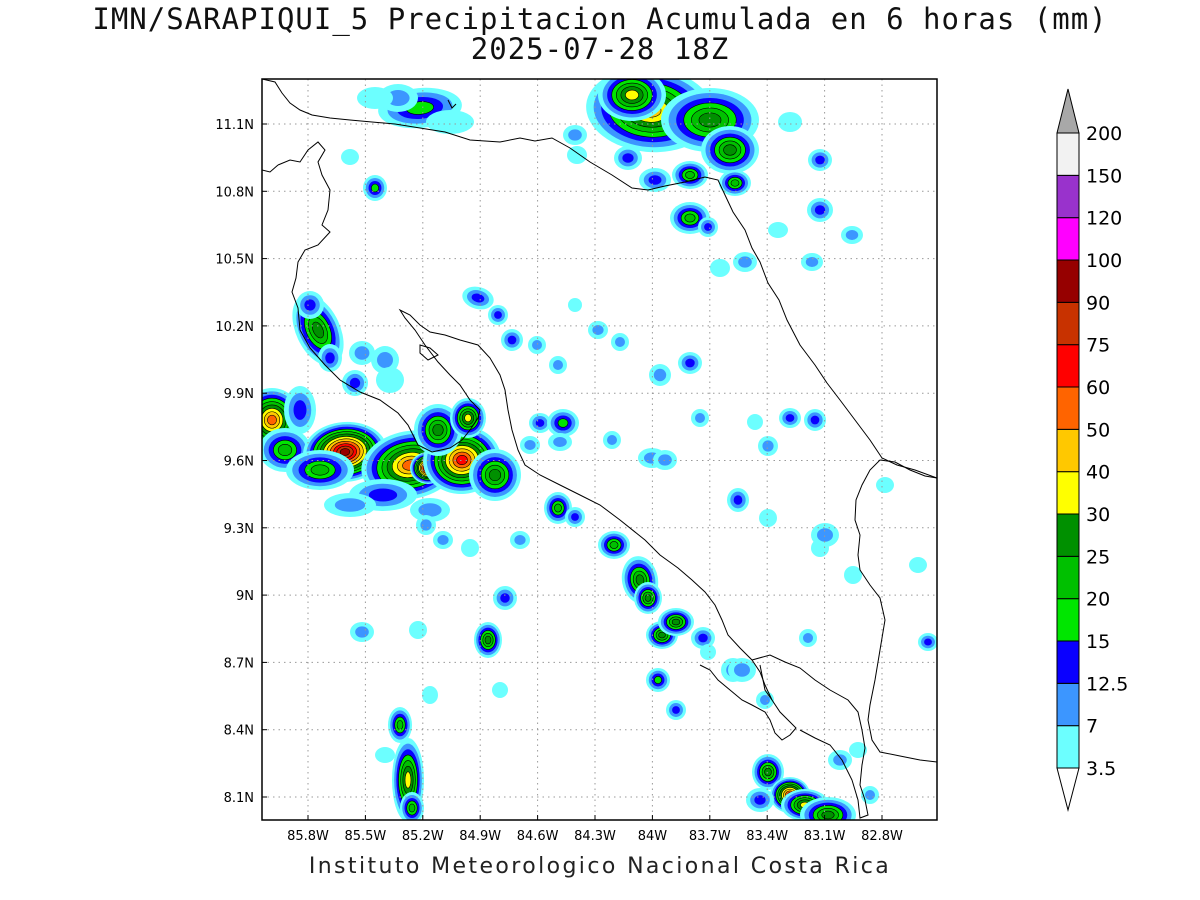 This screenshot has height=900, width=1200. What do you see at coordinates (1104, 134) in the screenshot?
I see `colorbar-label: 200` at bounding box center [1104, 134].